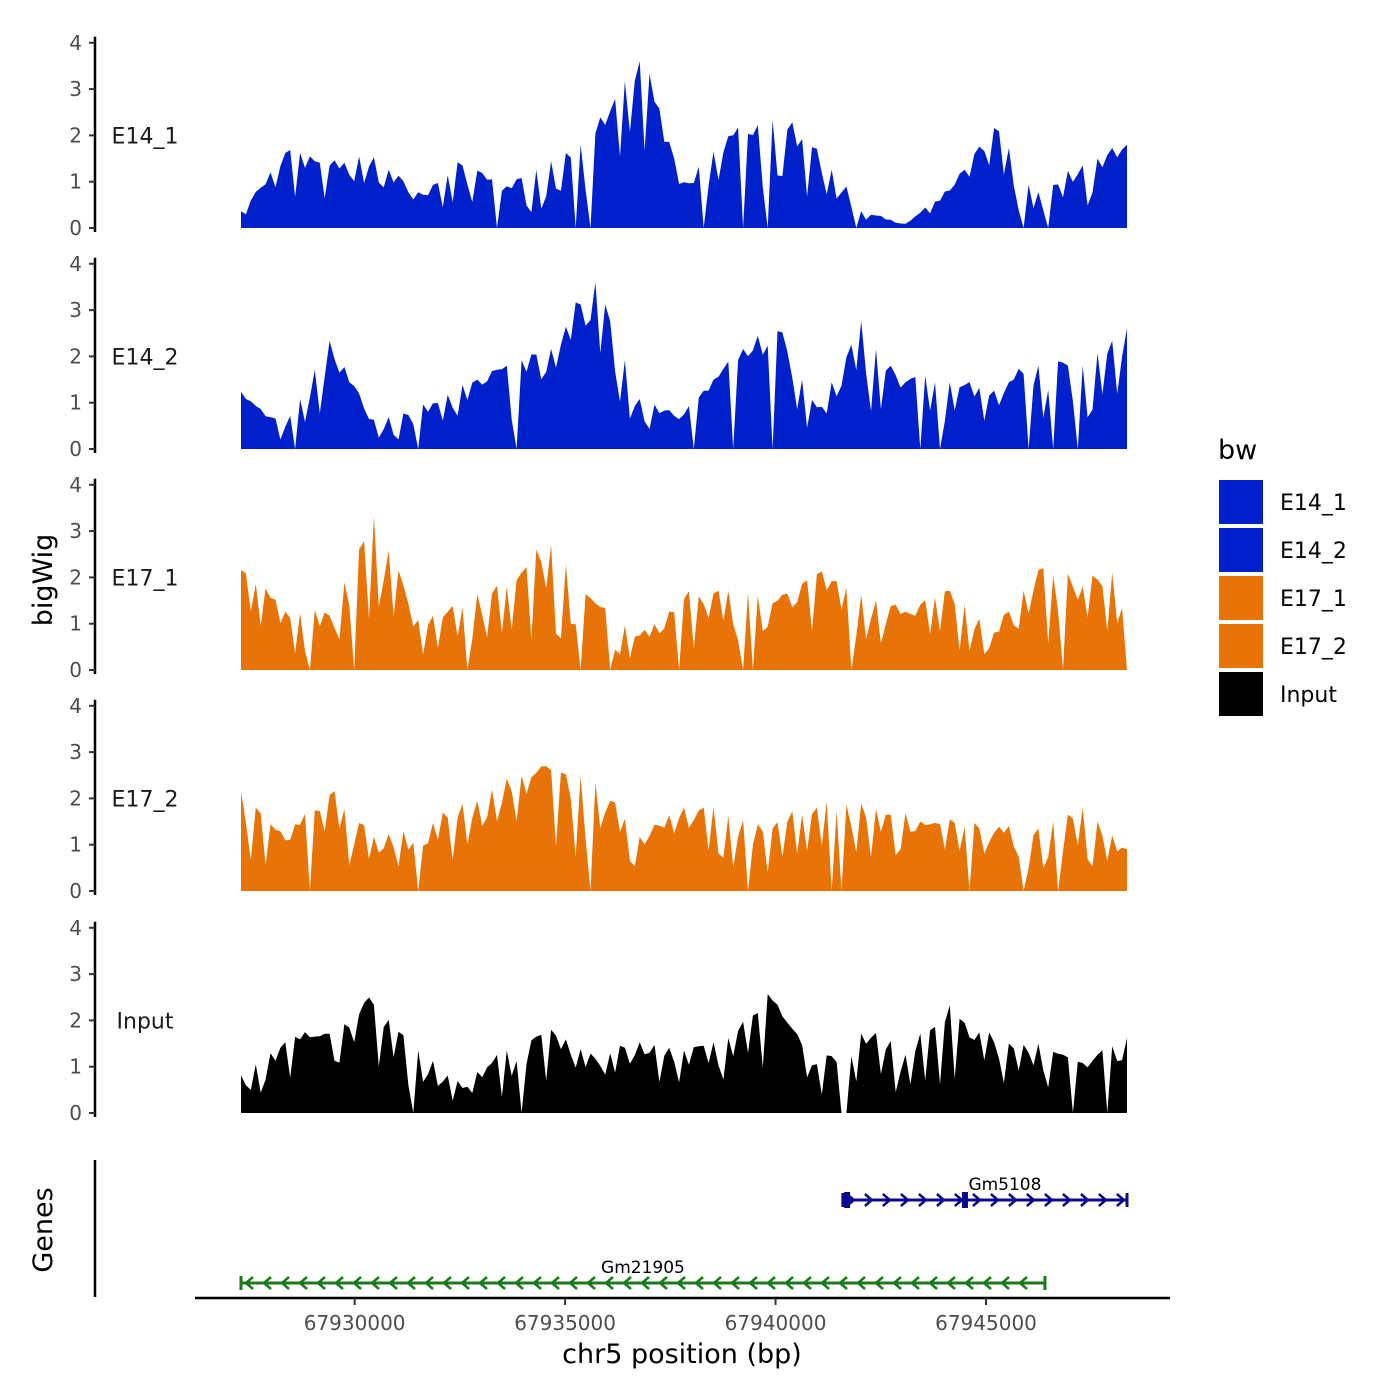 This screenshot has height=1400, width=1400. What do you see at coordinates (145, 578) in the screenshot?
I see `track-label-e17-1: E17_1` at bounding box center [145, 578].